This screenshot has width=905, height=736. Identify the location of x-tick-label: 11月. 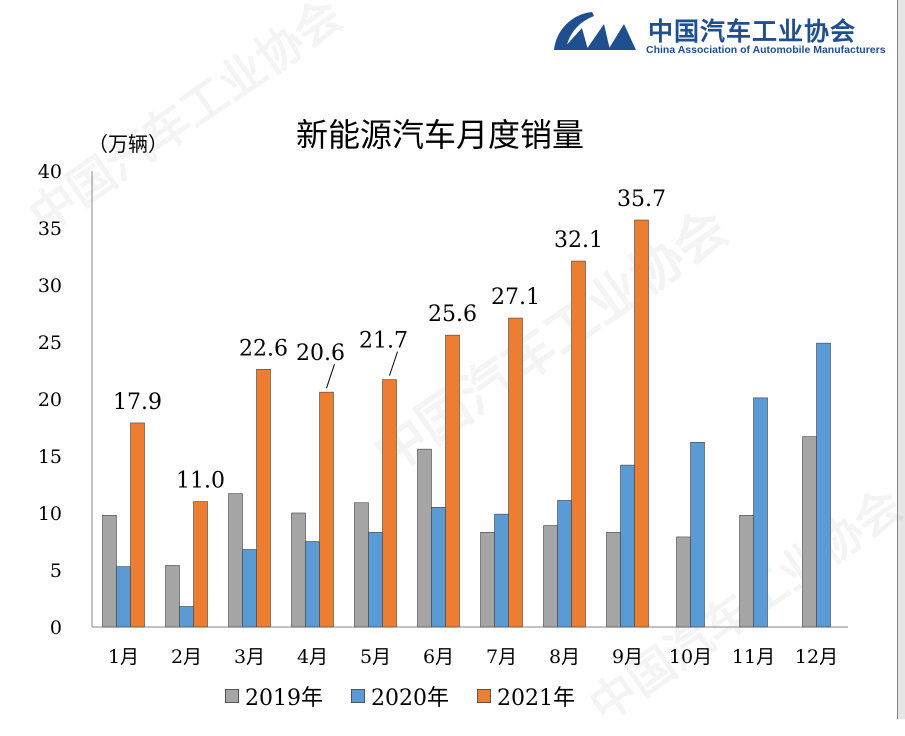
(753, 657).